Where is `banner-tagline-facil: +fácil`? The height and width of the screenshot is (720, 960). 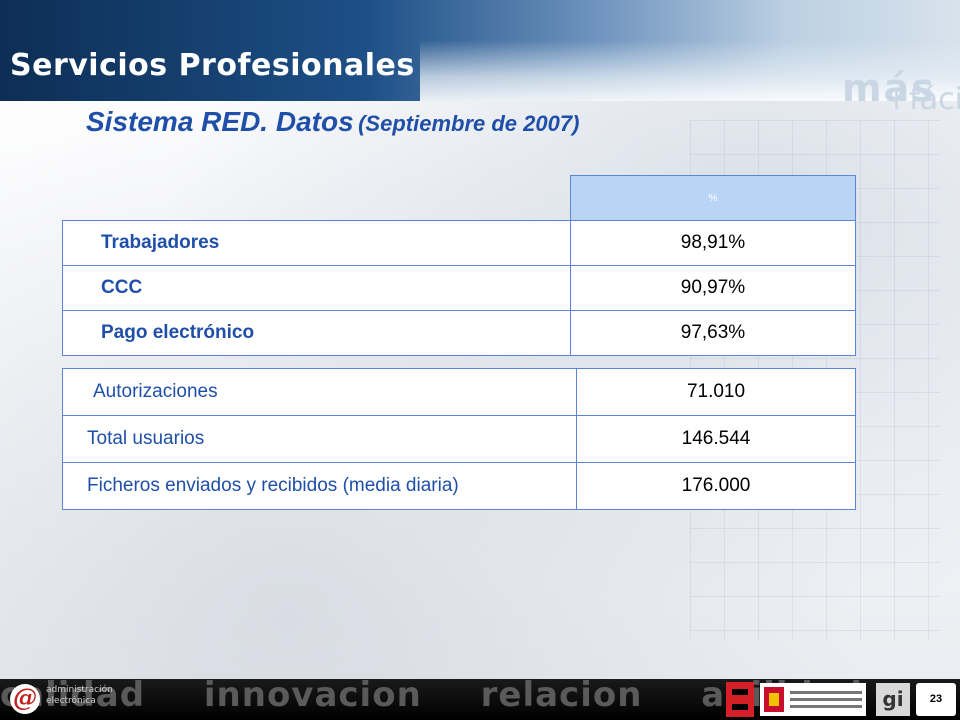
banner-tagline-facil: +fácil is located at coordinates (922, 99).